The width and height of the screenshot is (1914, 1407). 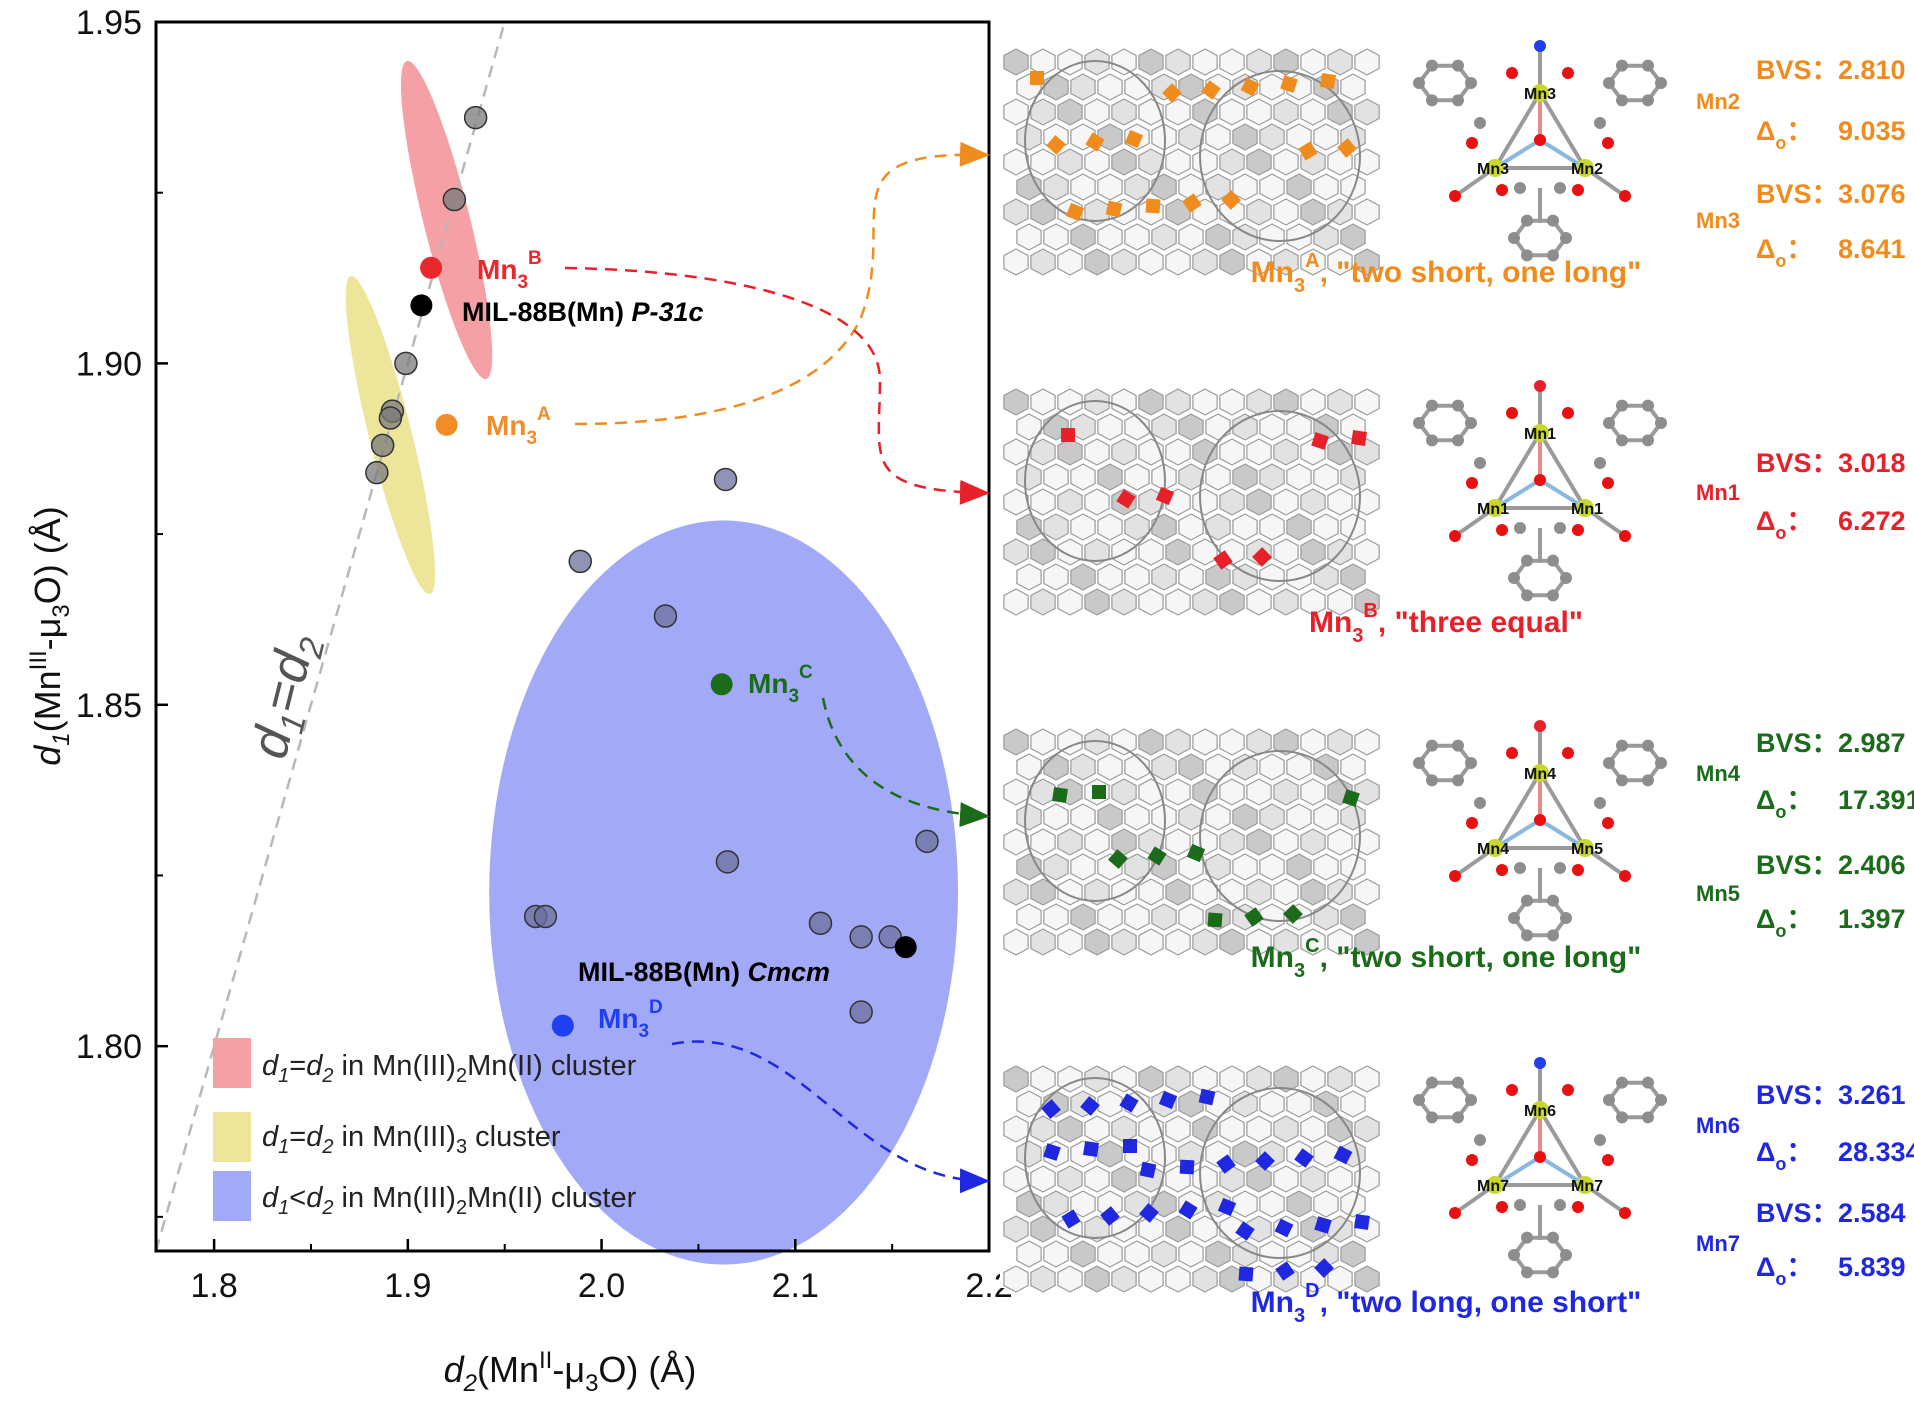 I want to click on mn-atom, so click(x=1585, y=168).